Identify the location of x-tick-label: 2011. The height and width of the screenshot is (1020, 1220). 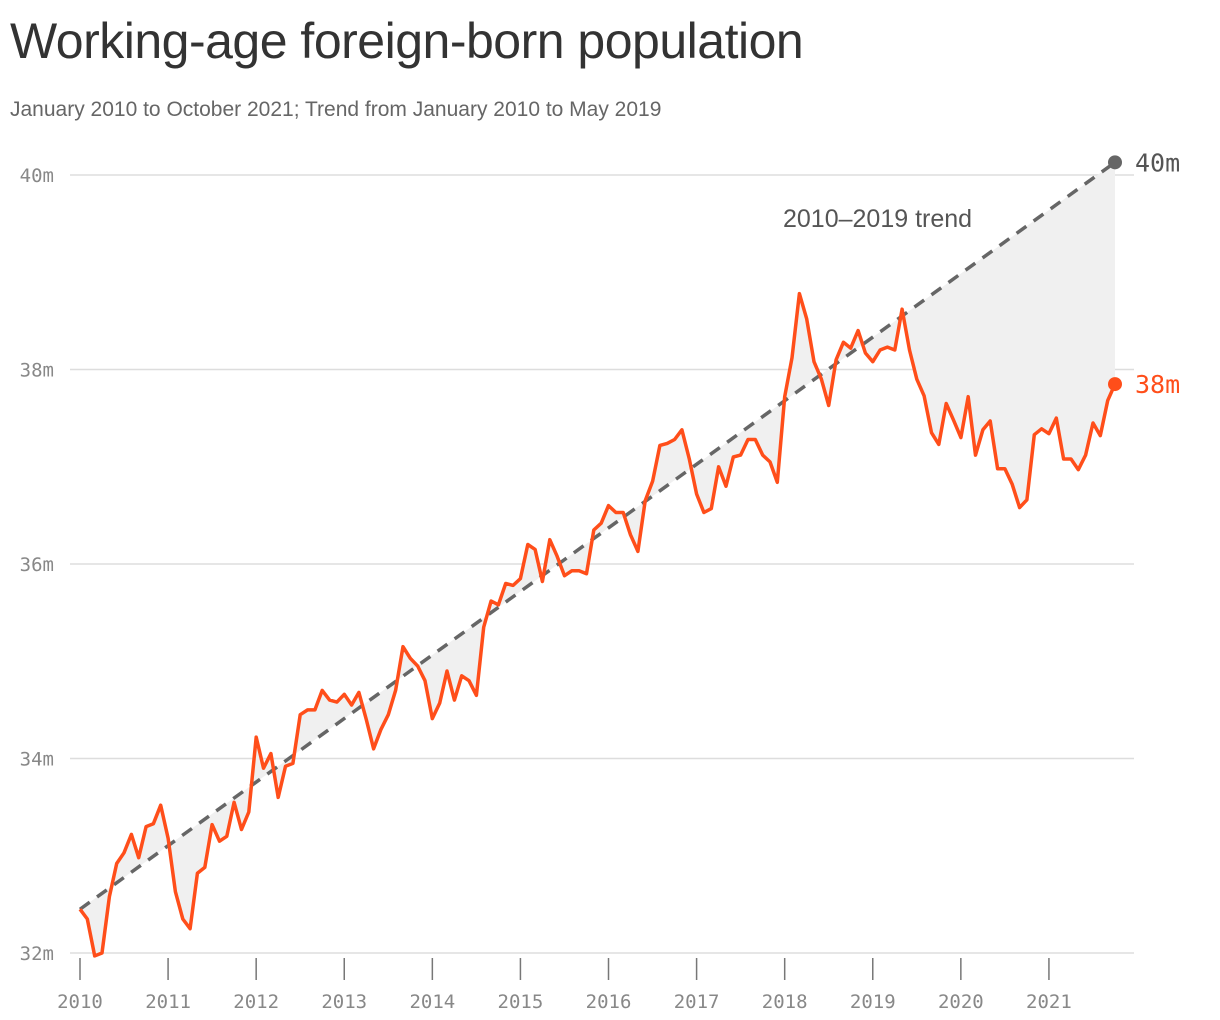
(168, 1002).